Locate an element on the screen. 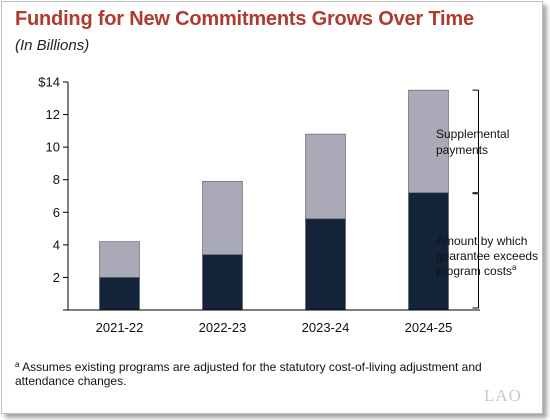 This screenshot has height=420, width=550. y-tick-label: 6 is located at coordinates (56, 212).